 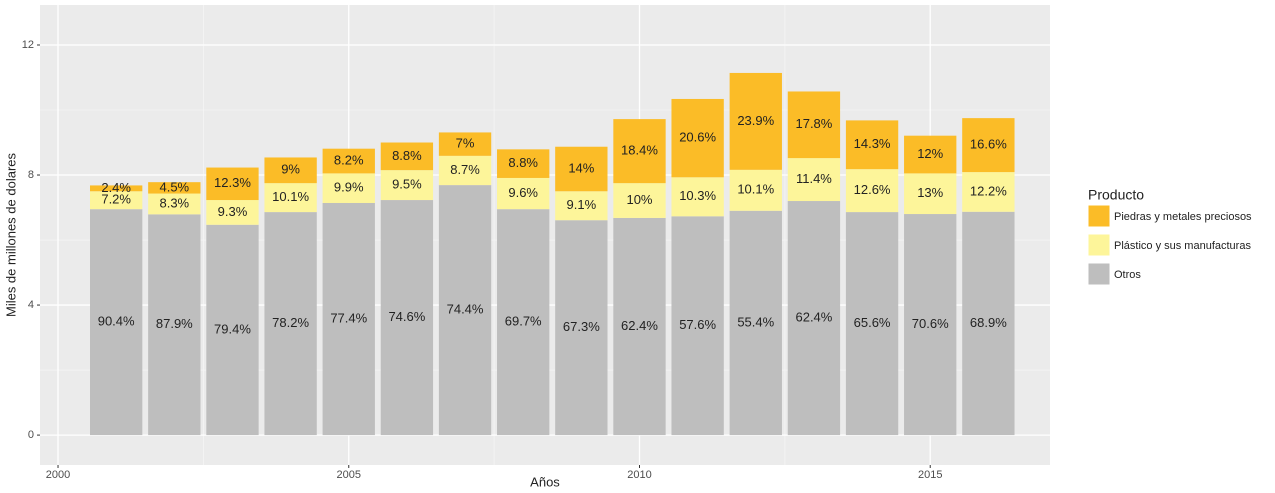 What do you see at coordinates (349, 159) in the screenshot?
I see `data-label: 8.2%` at bounding box center [349, 159].